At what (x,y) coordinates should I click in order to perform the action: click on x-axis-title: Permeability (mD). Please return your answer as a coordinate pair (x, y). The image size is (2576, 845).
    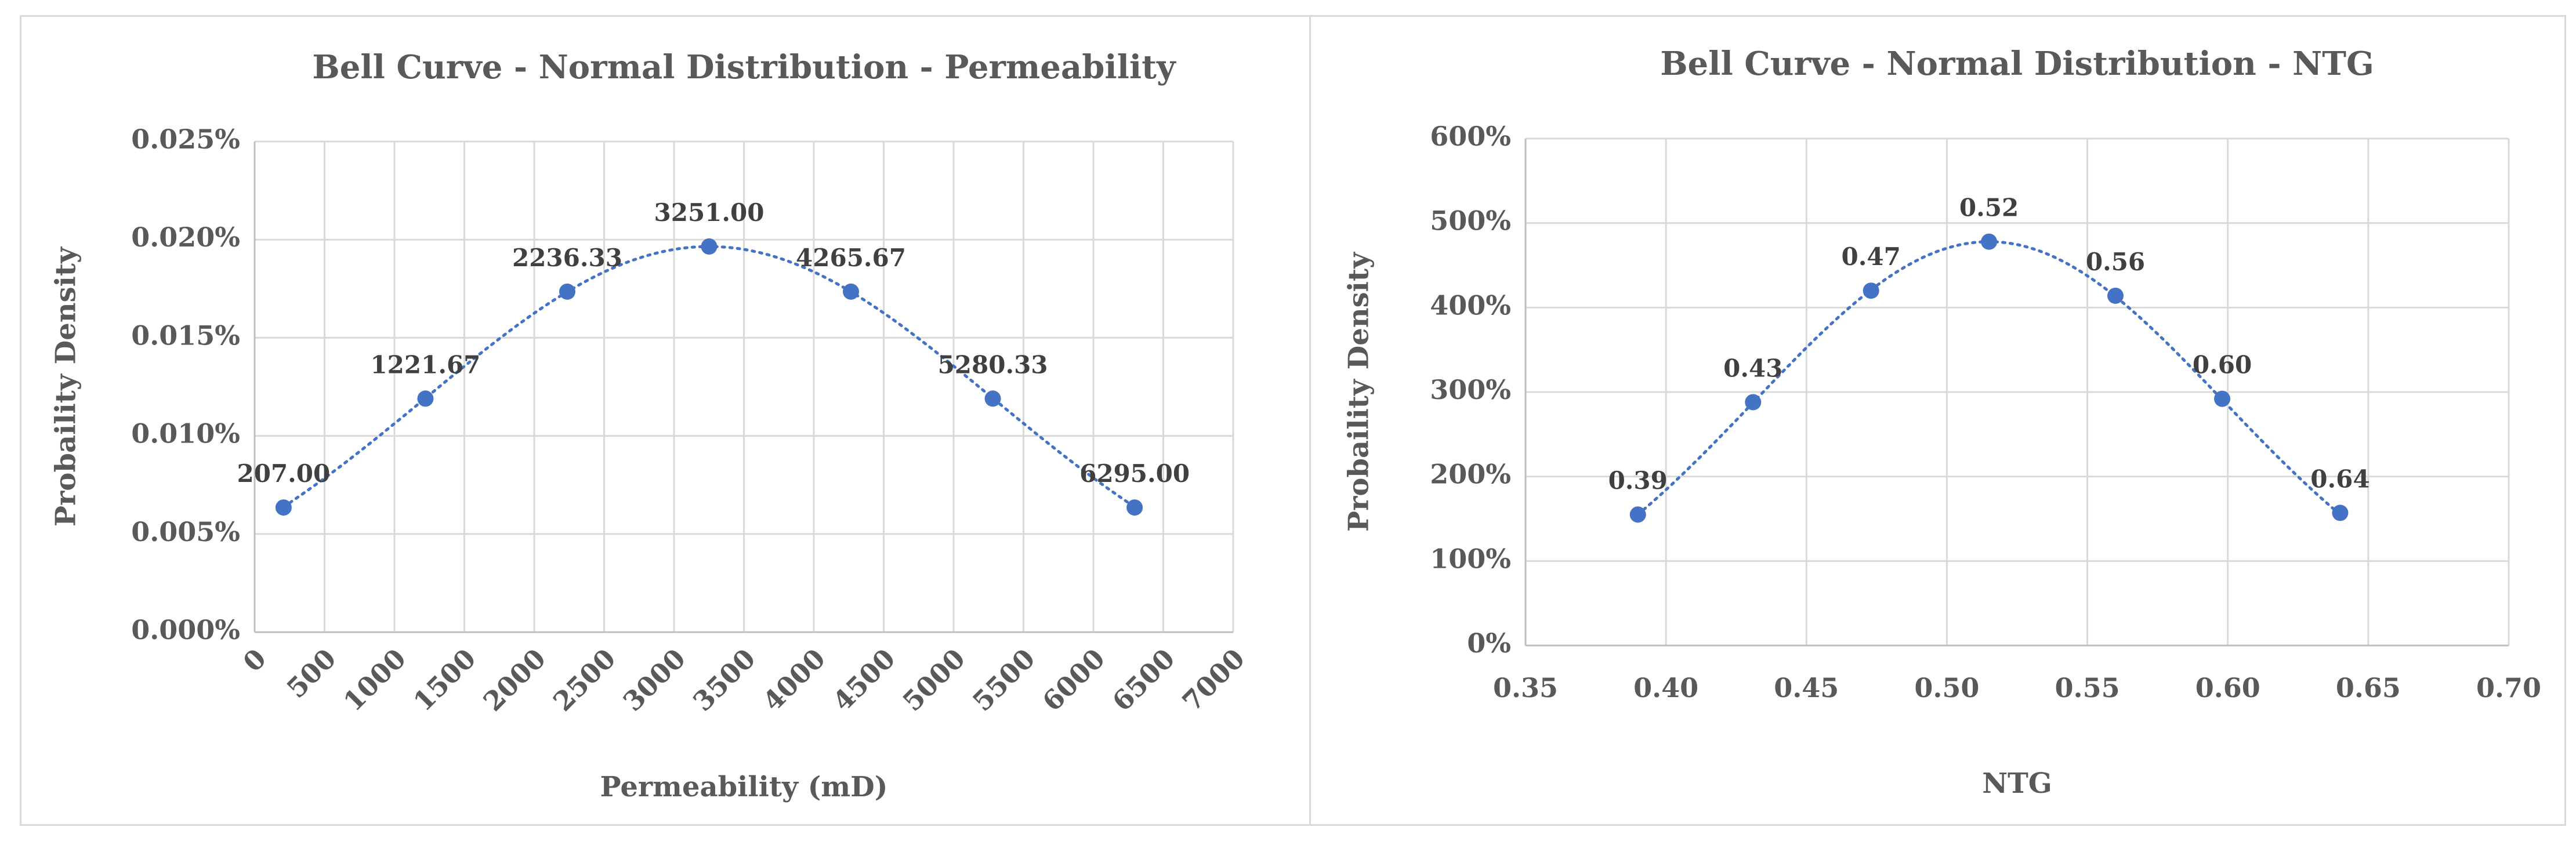
    Looking at the image, I should click on (744, 787).